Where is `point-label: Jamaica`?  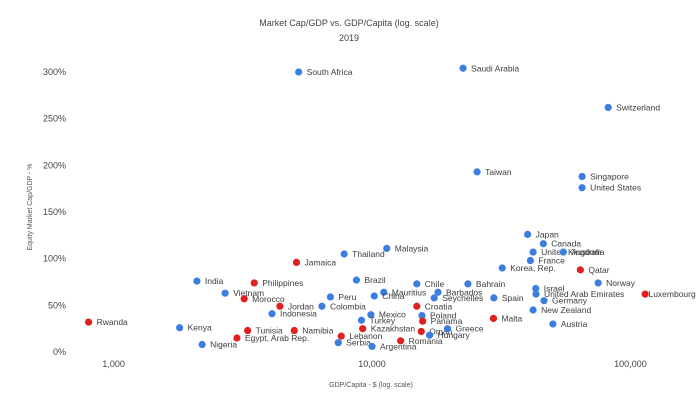 point-label: Jamaica is located at coordinates (320, 262).